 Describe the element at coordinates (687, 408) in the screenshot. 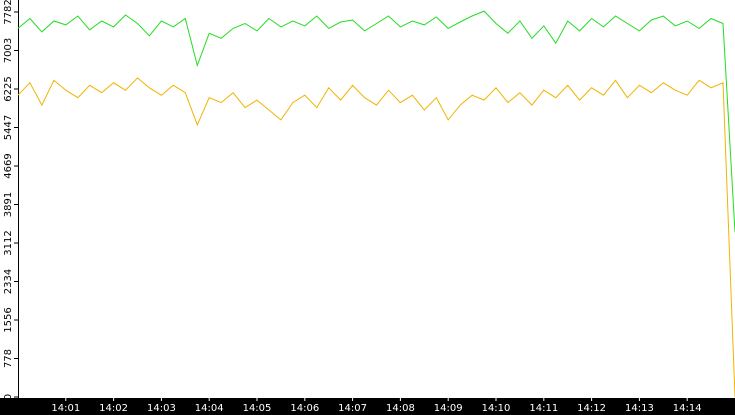

I see `x-tick-label: 14:14` at that location.